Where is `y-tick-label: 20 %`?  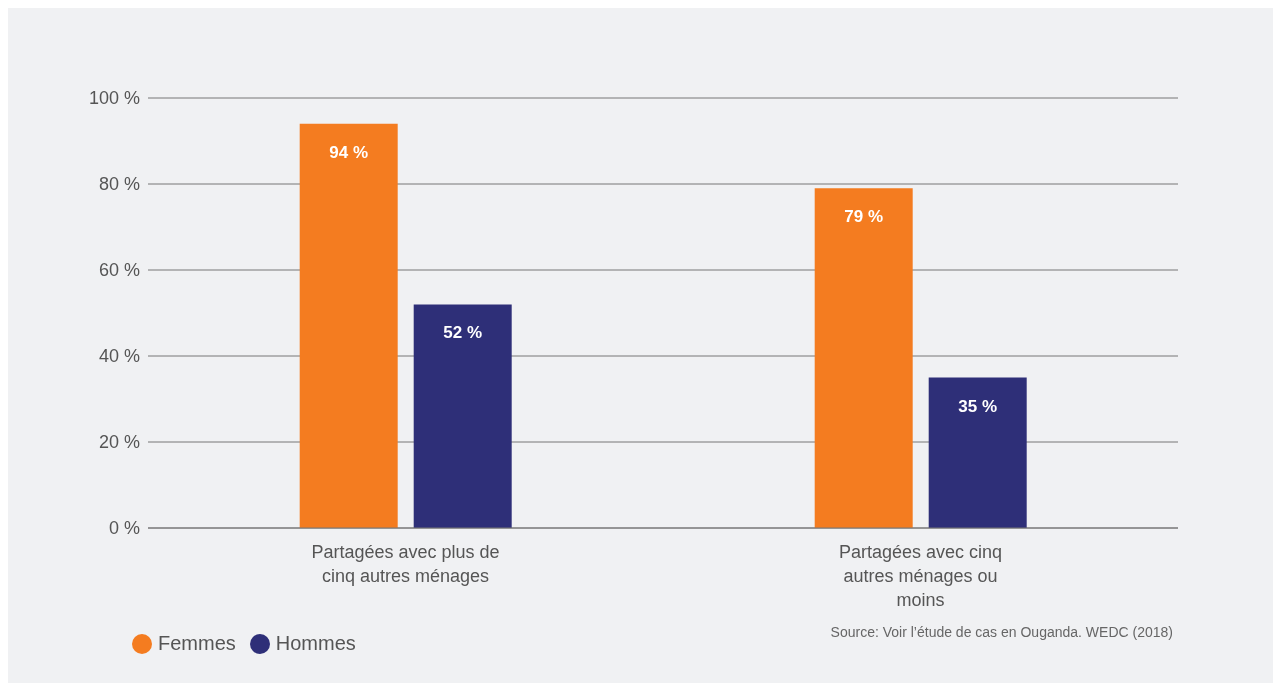 y-tick-label: 20 % is located at coordinates (119, 442).